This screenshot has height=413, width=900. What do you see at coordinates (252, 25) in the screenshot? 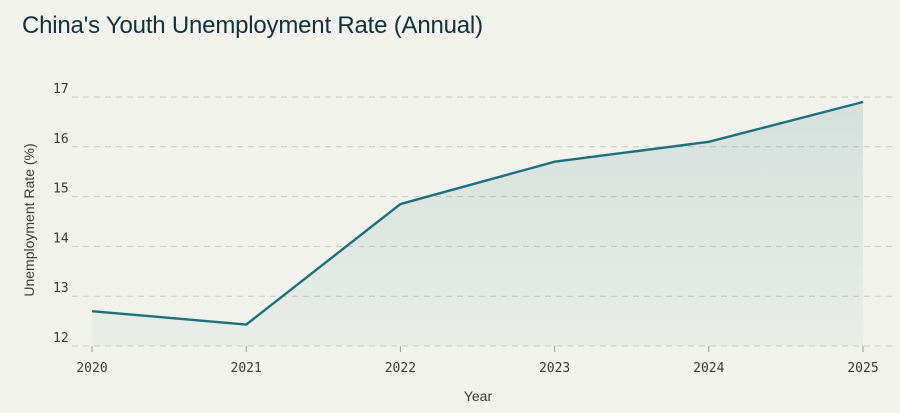
I see `chart-title: China's Youth Unemployment Rate (Annual)` at bounding box center [252, 25].